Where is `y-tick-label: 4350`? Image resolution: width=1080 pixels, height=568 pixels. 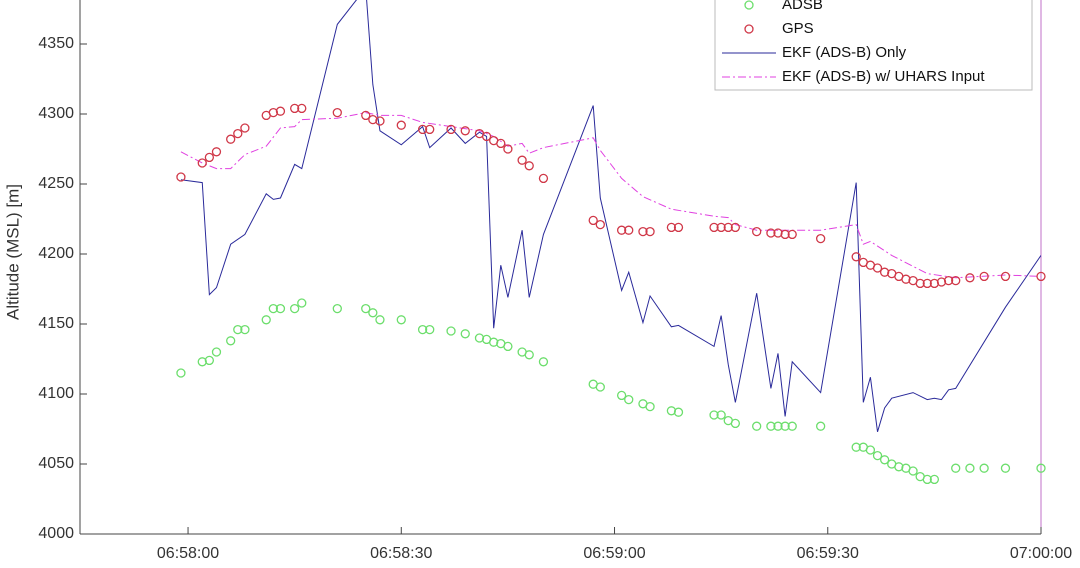
y-tick-label: 4350 is located at coordinates (56, 43).